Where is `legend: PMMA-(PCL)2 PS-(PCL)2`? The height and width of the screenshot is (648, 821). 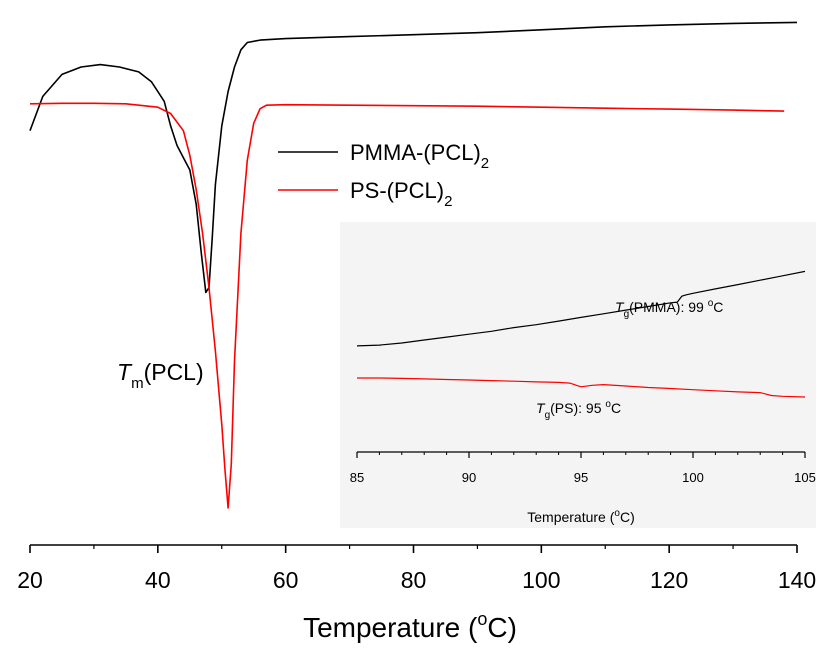 legend: PMMA-(PCL)2 PS-(PCL)2 is located at coordinates (383, 175).